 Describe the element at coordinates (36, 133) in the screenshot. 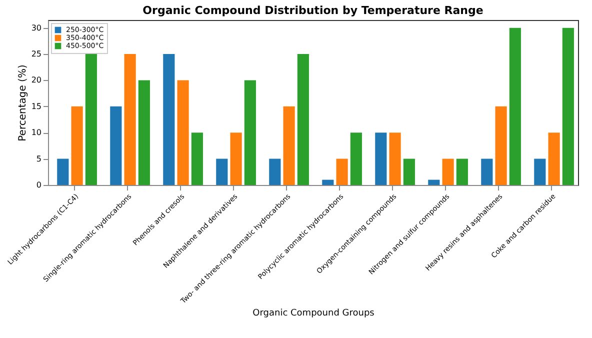

I see `y-tick-label: 10` at that location.